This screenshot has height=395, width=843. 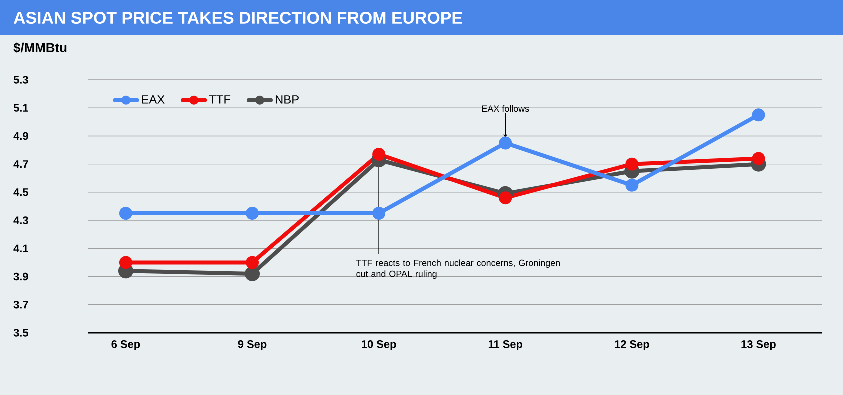 I want to click on y-tick-label: 5.3, so click(x=21, y=80).